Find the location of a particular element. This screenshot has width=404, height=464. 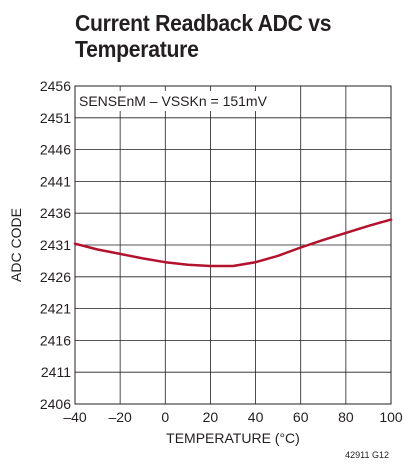

y-tick-label: 2441 is located at coordinates (55, 181).